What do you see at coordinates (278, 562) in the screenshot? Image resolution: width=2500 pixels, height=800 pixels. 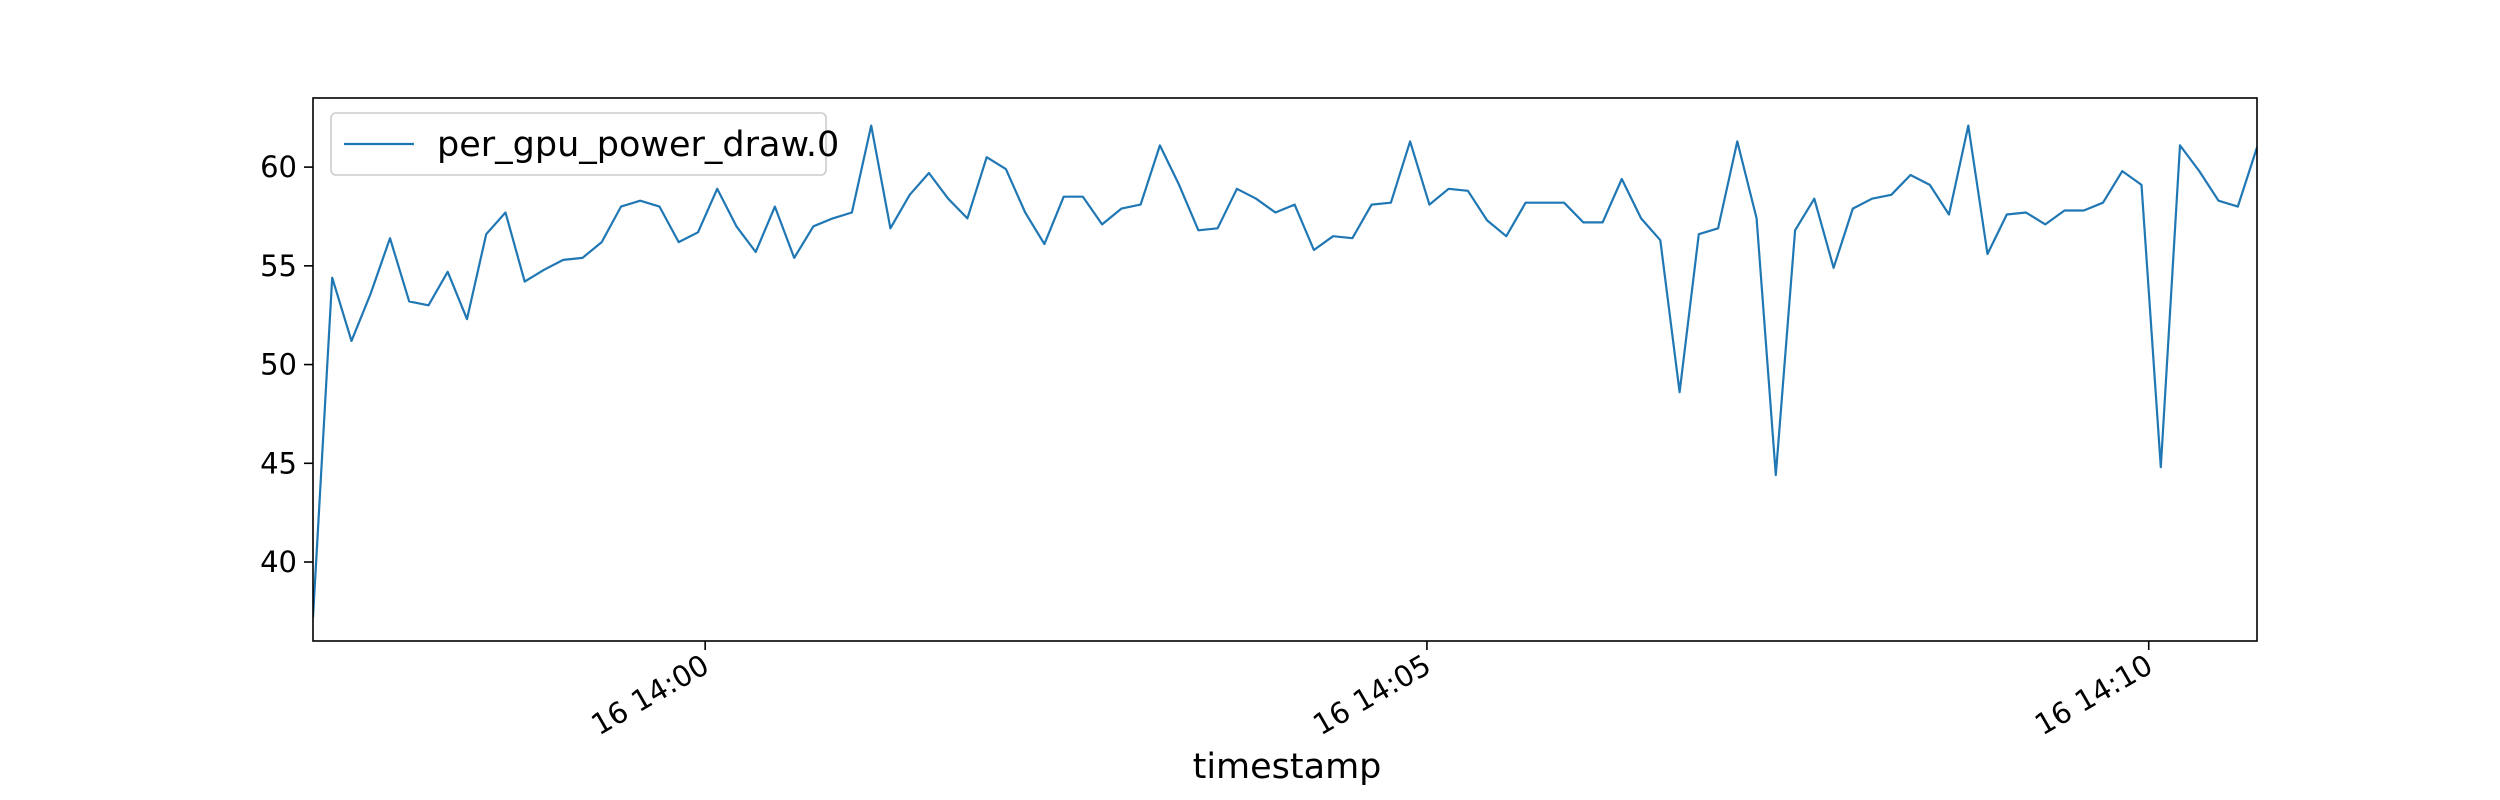 I see `y-tick-label: 40` at bounding box center [278, 562].